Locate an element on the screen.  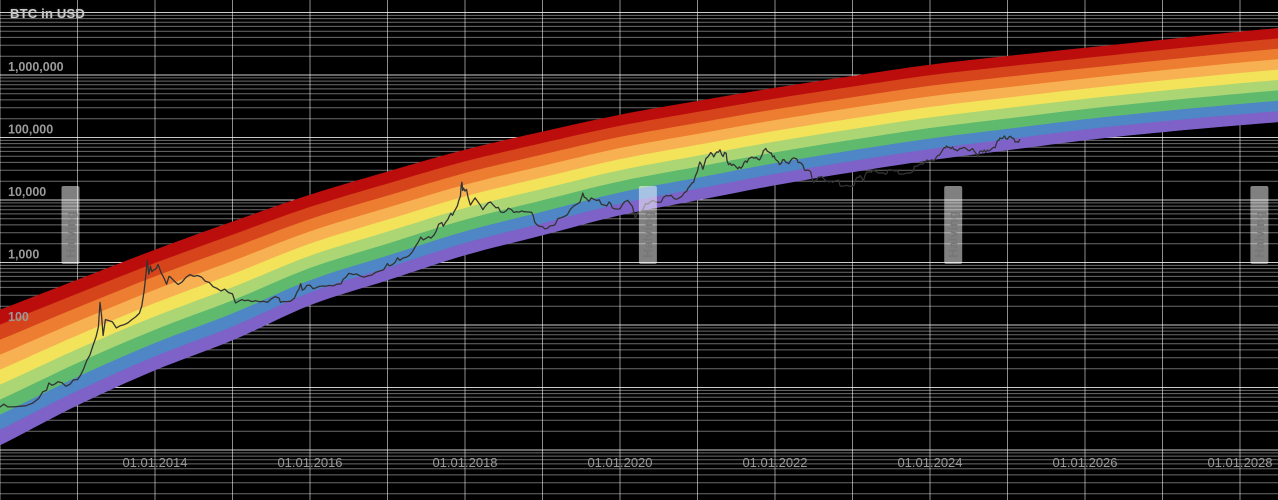
x-tick-label: 01.01.2022 is located at coordinates (774, 462).